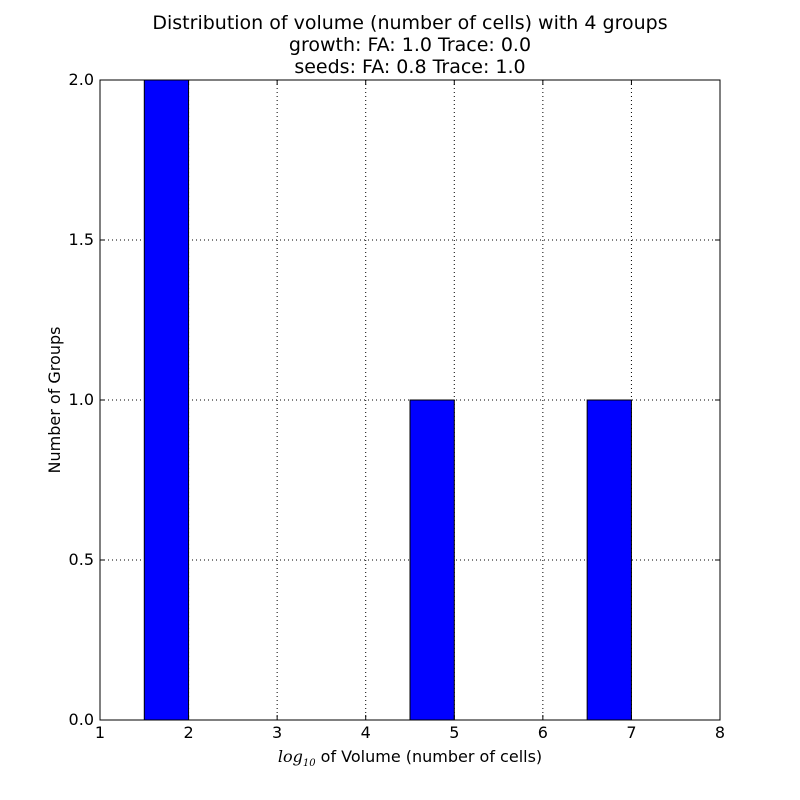  I want to click on x-tick-labels: 1 2 3 4 5 6 7 8, so click(410, 732).